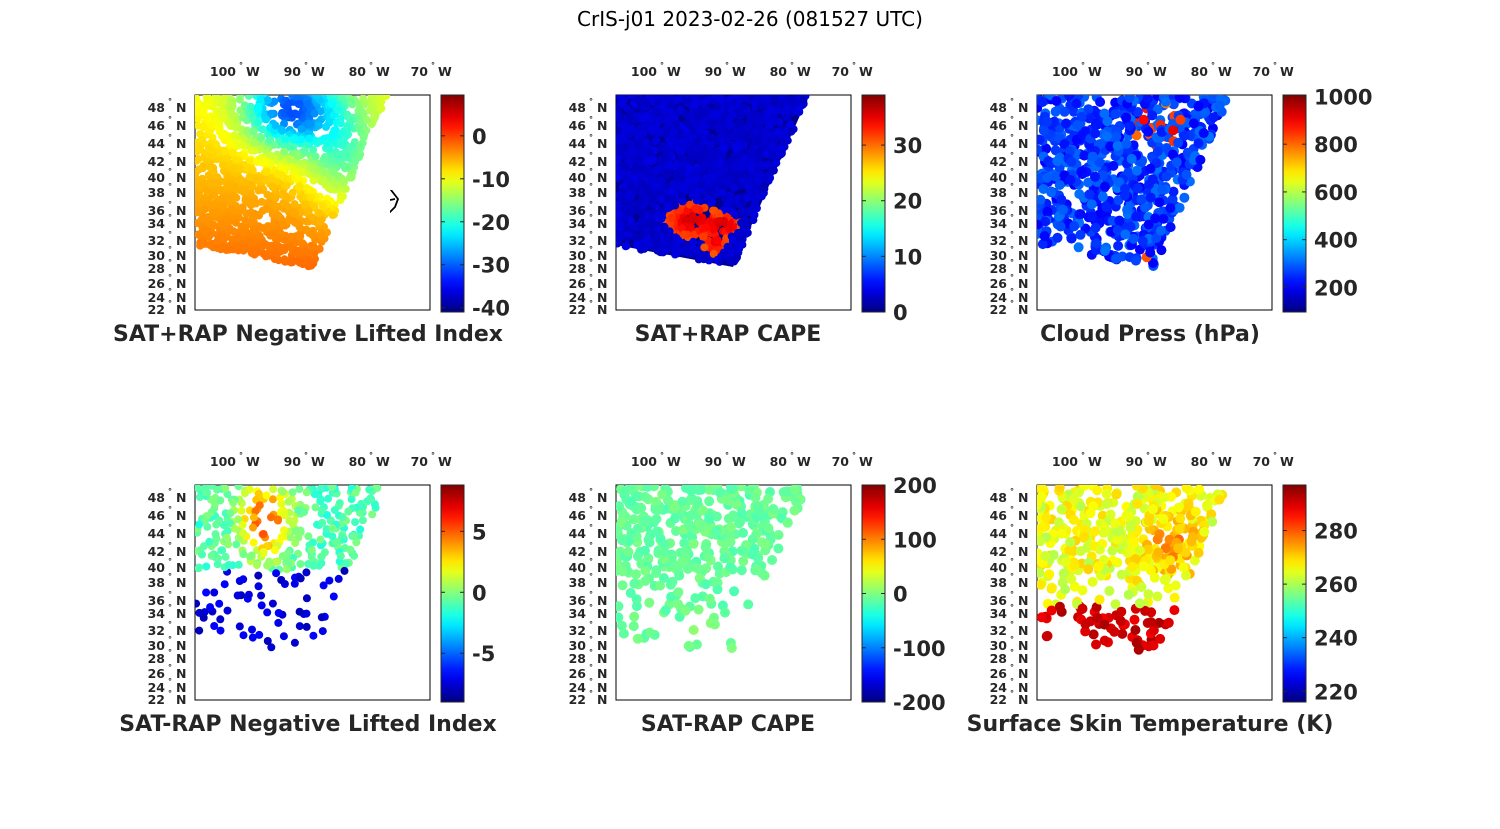 Image resolution: width=1500 pixels, height=829 pixels. What do you see at coordinates (157, 515) in the screenshot?
I see `lat-tick-label: 46` at bounding box center [157, 515].